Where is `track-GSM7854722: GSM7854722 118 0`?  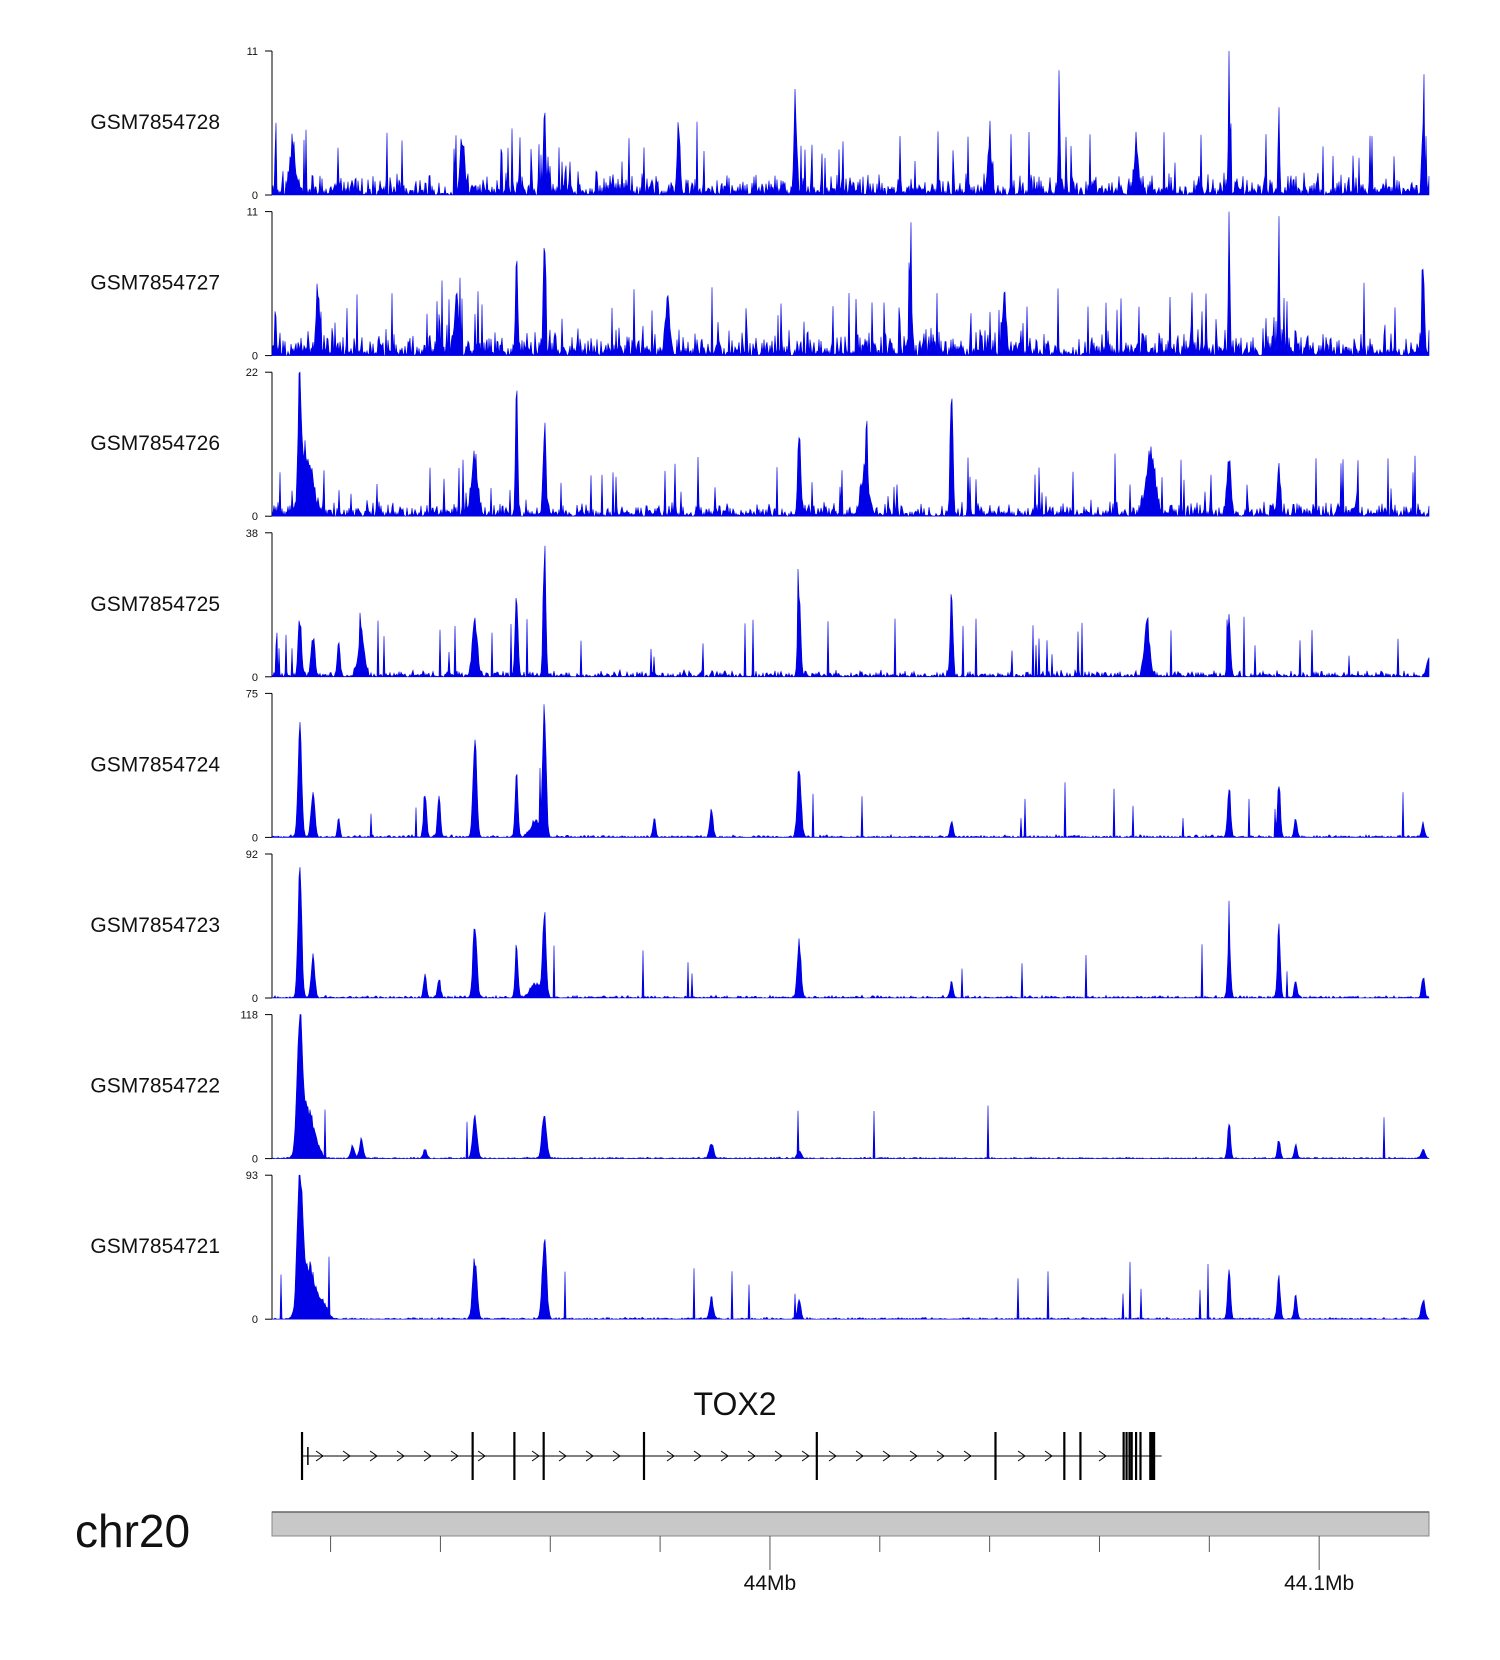 track-GSM7854722: GSM7854722 118 0 is located at coordinates (760, 1088).